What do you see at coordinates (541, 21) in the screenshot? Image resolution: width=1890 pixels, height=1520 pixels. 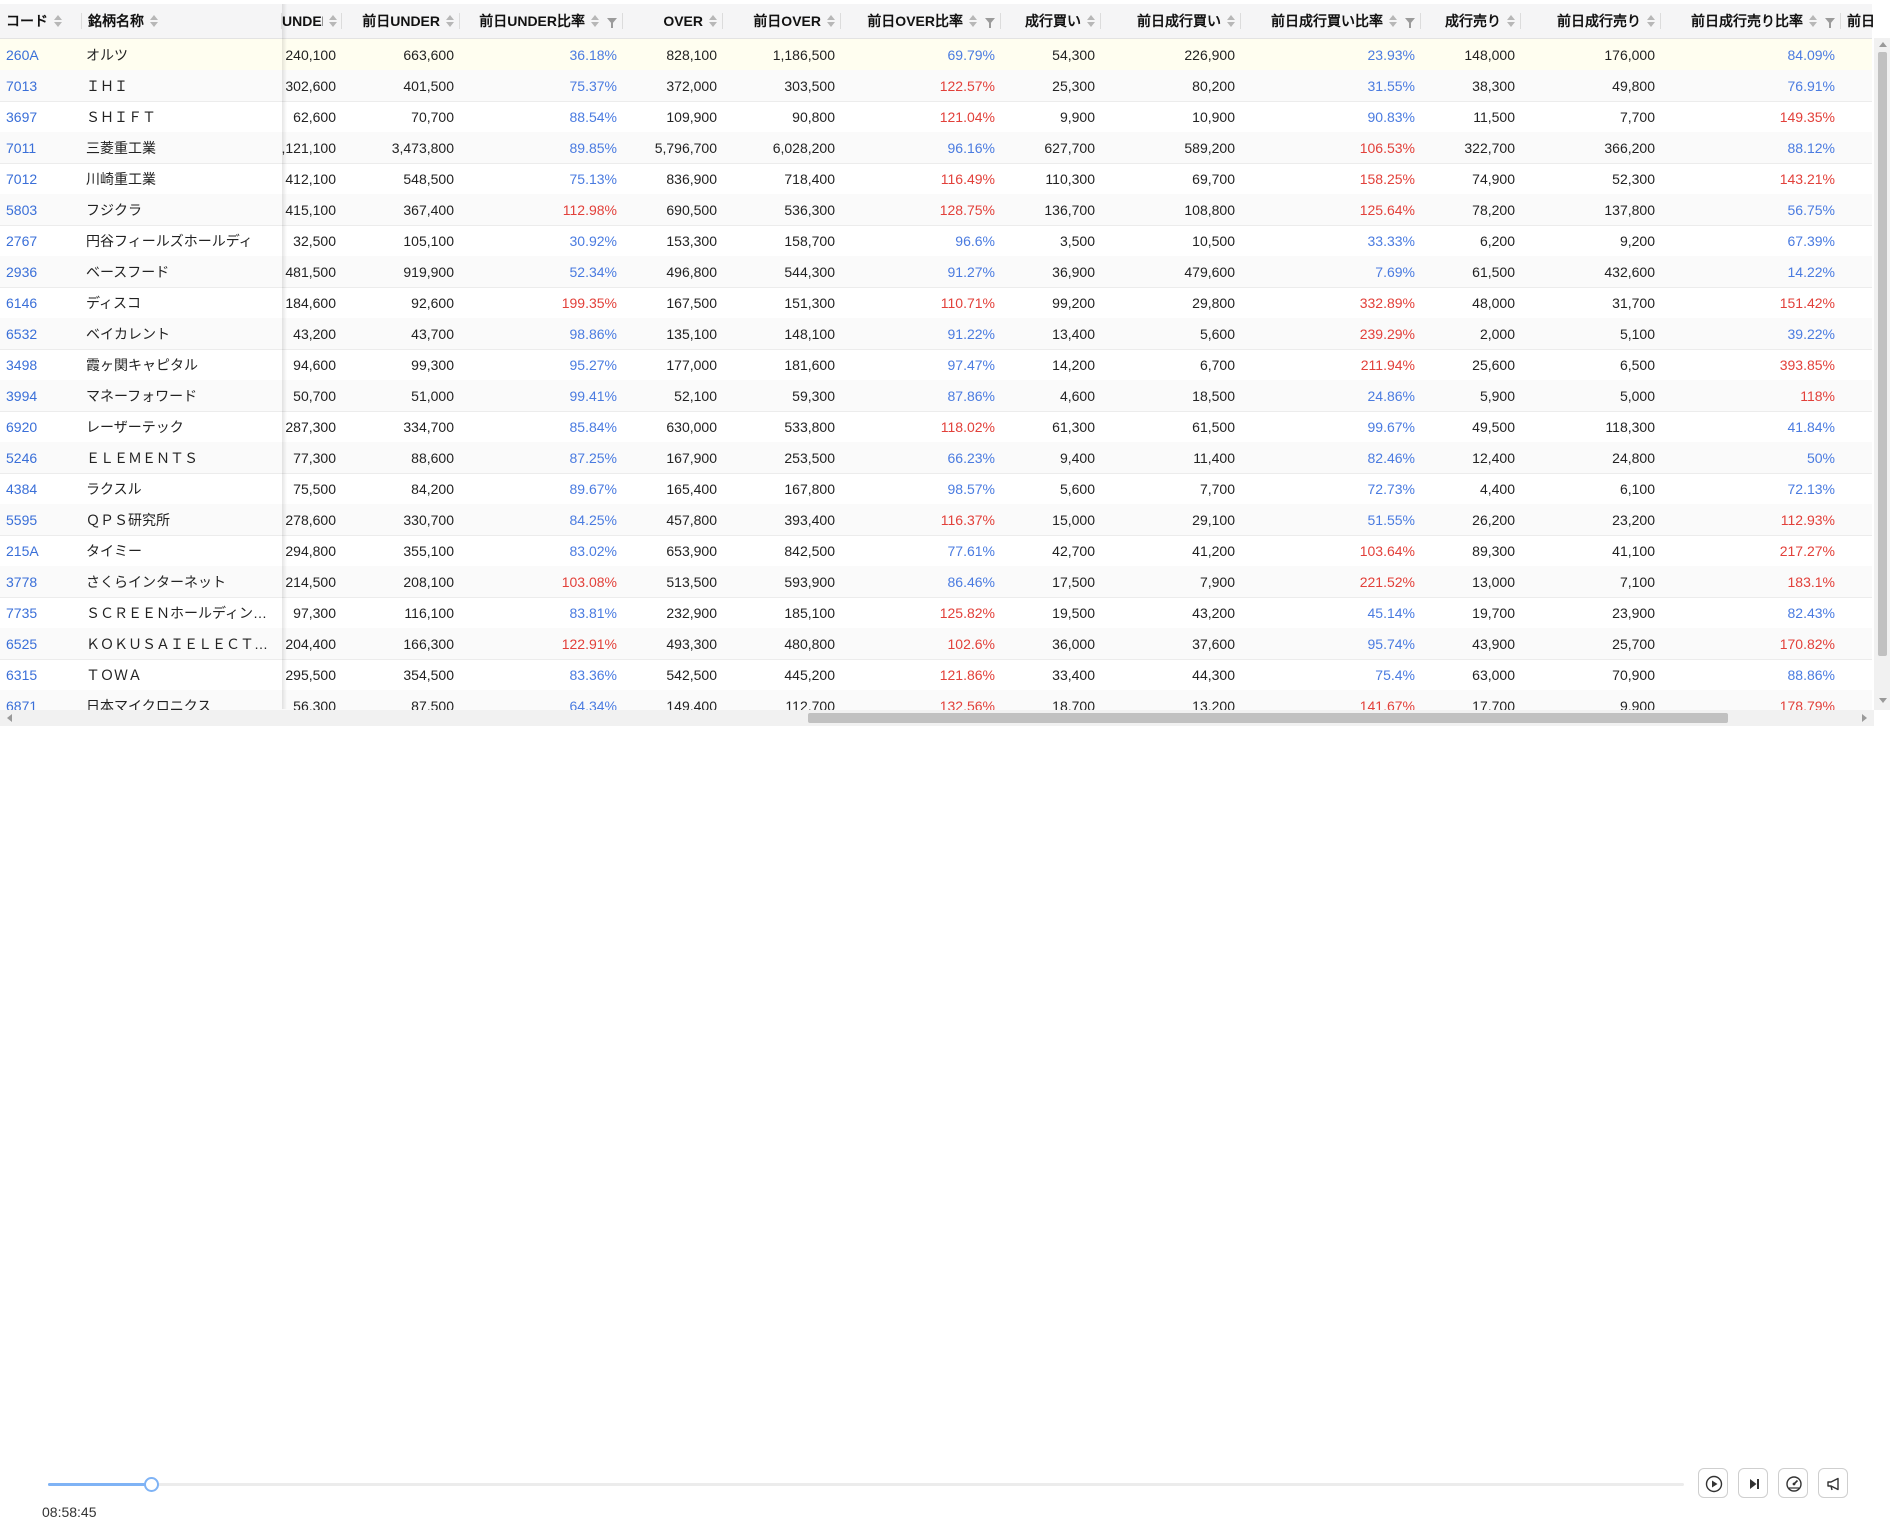 I see `column-header: 前日UNDER比率` at bounding box center [541, 21].